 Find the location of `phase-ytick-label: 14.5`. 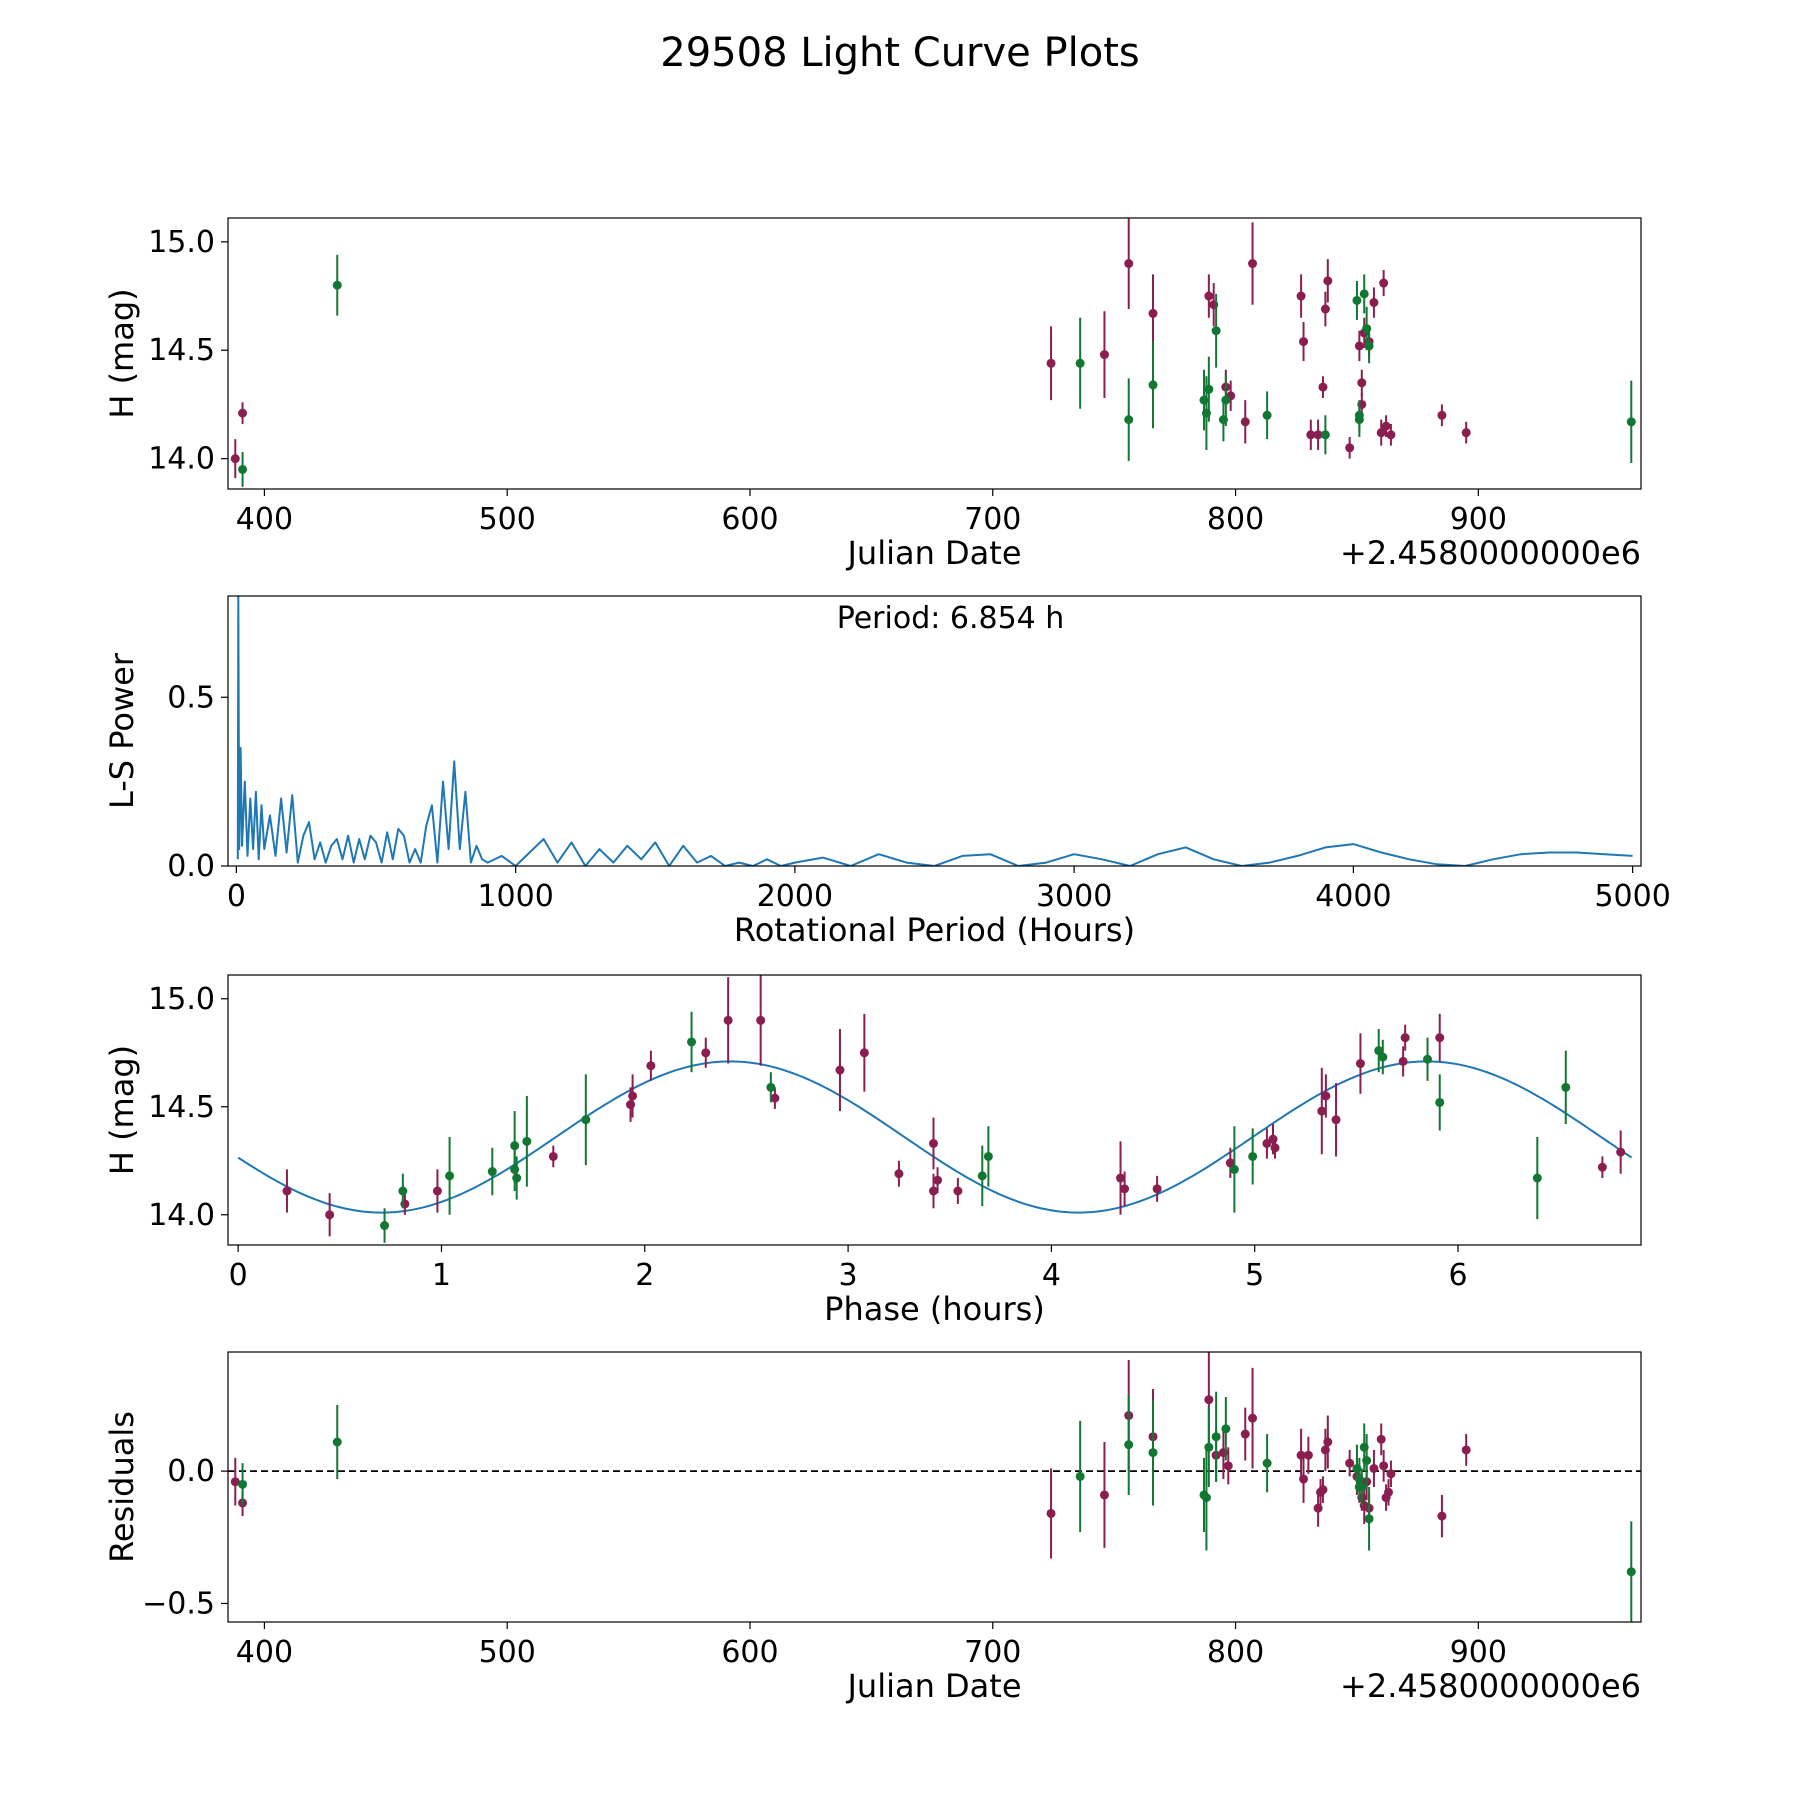

phase-ytick-label: 14.5 is located at coordinates (181, 1107).